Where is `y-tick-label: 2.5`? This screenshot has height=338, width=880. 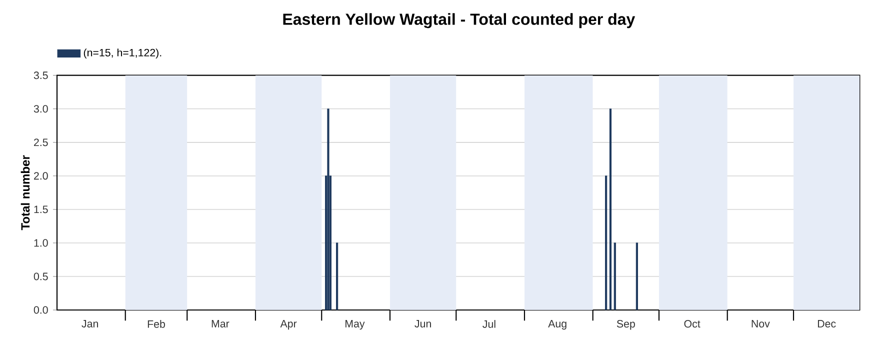 y-tick-label: 2.5 is located at coordinates (41, 142).